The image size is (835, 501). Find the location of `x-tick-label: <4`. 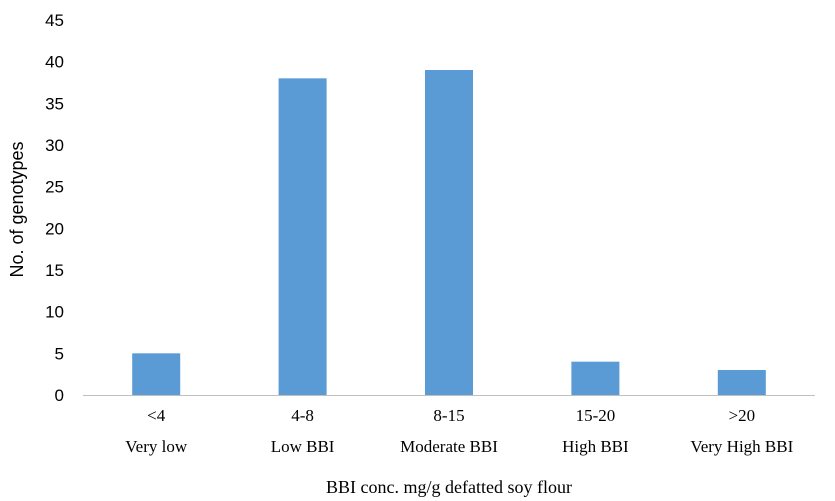

x-tick-label: <4 is located at coordinates (156, 415).